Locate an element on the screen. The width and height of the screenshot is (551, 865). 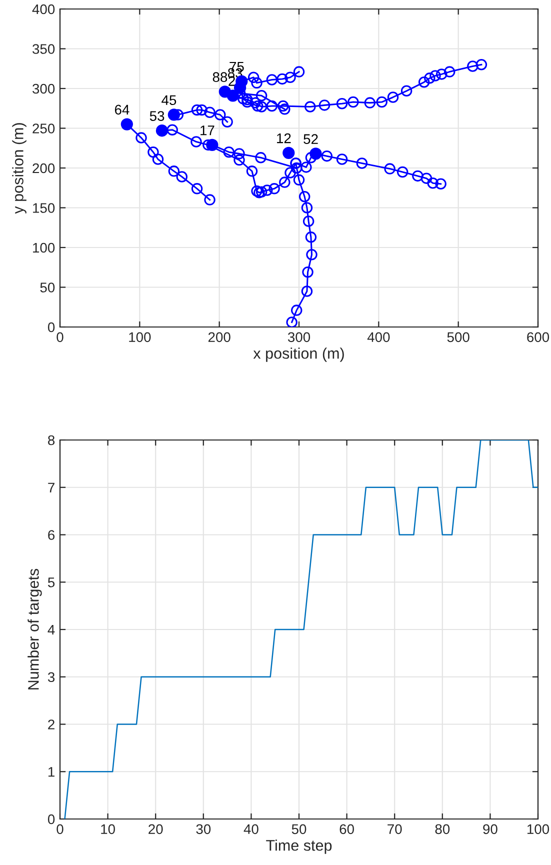
x-tick-label: 50 is located at coordinates (299, 829).